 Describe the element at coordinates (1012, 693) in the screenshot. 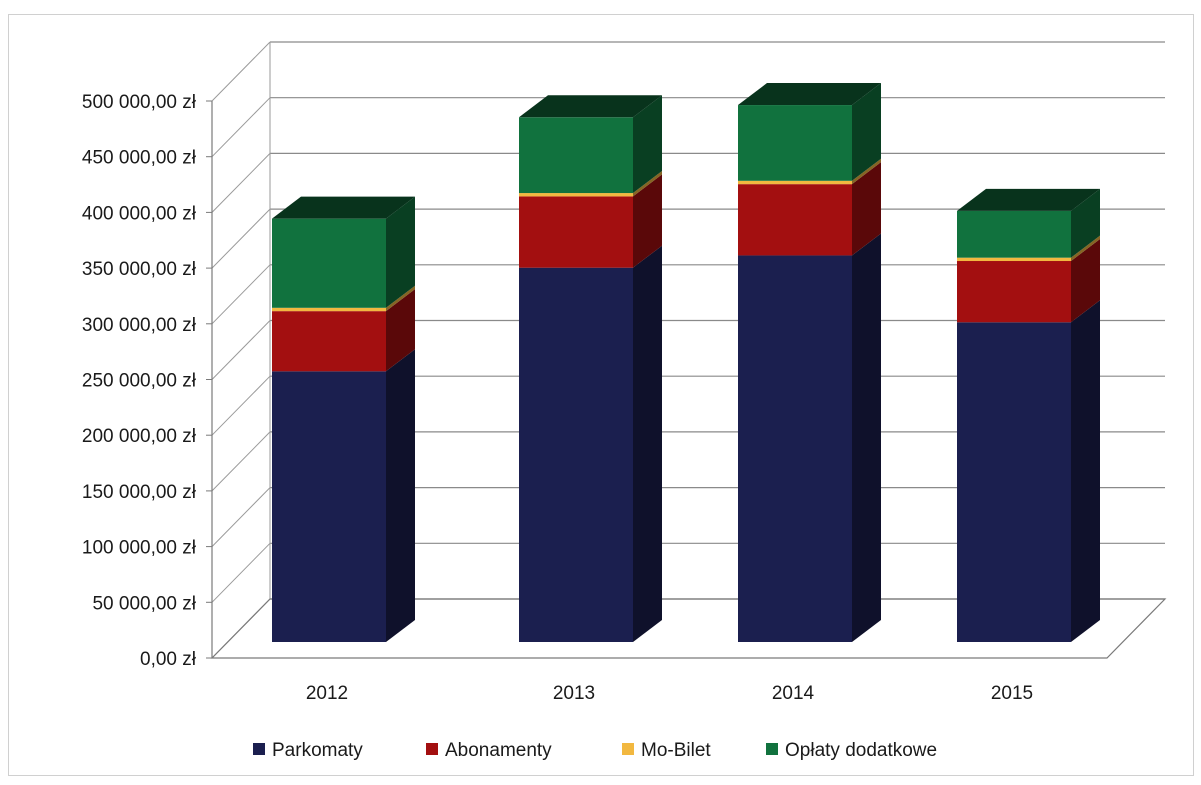

I see `x-tick-label: 2015` at that location.